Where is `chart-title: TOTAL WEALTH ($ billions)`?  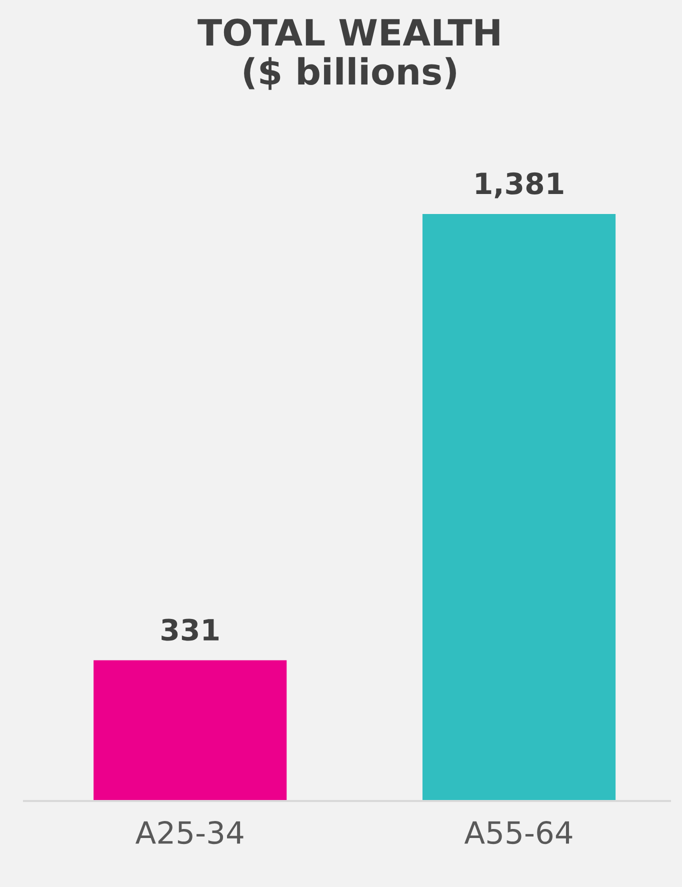 chart-title: TOTAL WEALTH ($ billions) is located at coordinates (349, 54).